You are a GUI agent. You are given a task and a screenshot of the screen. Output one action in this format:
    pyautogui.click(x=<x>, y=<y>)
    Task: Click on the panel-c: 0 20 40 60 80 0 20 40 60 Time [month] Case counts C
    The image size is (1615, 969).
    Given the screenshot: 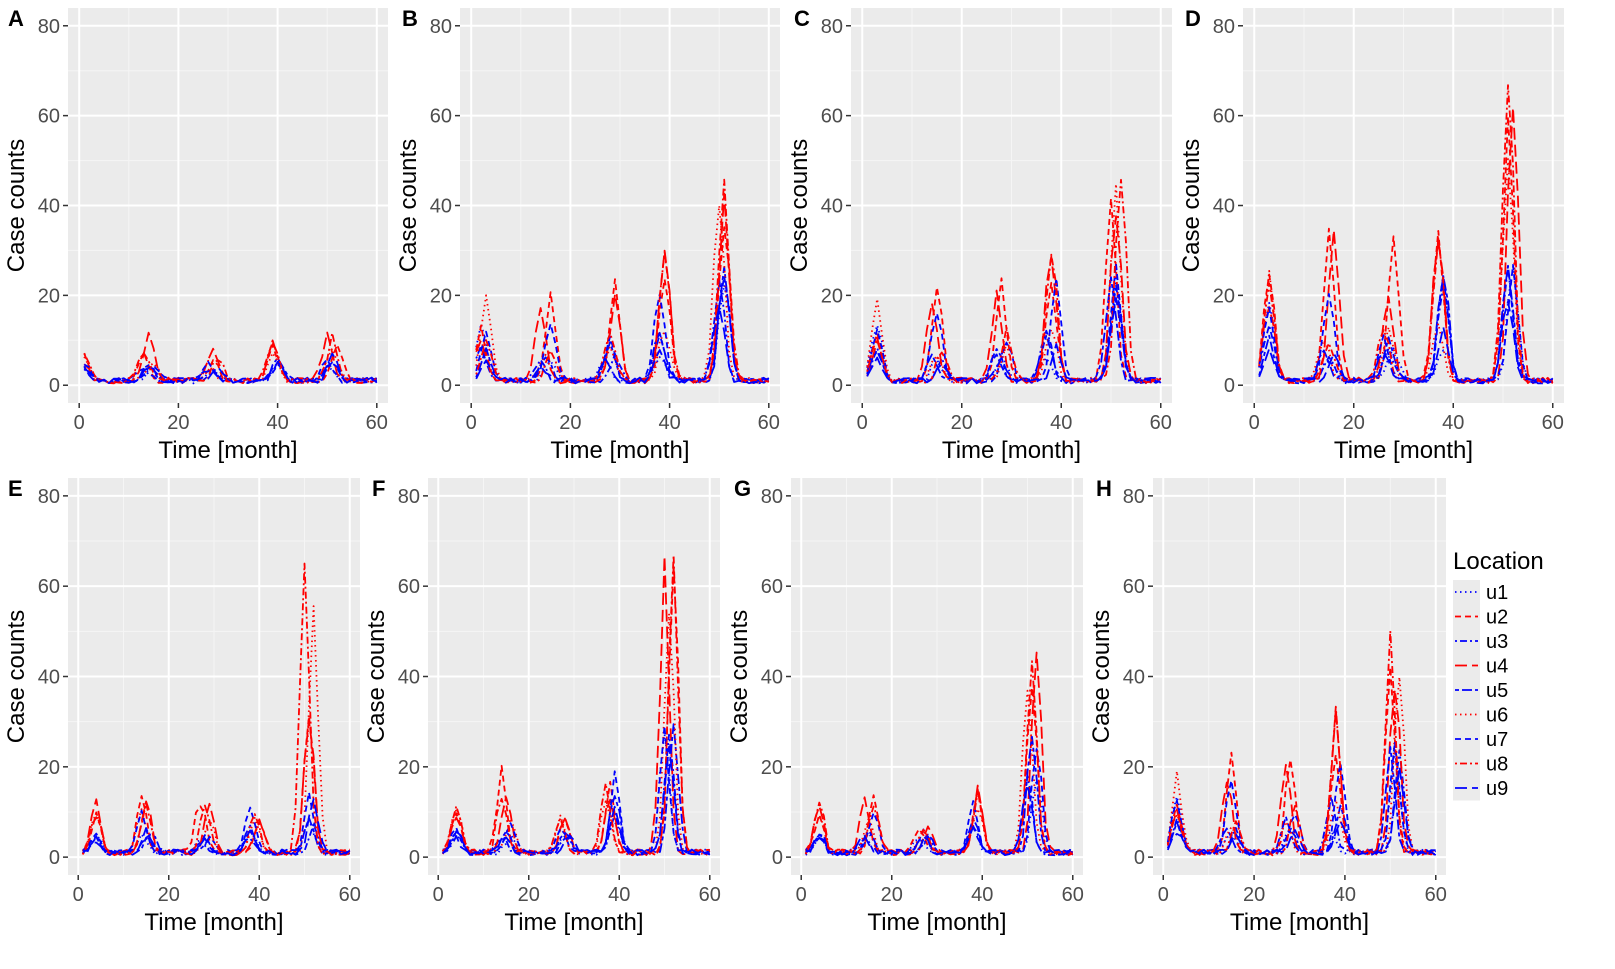 What is the action you would take?
    pyautogui.click(x=979, y=235)
    